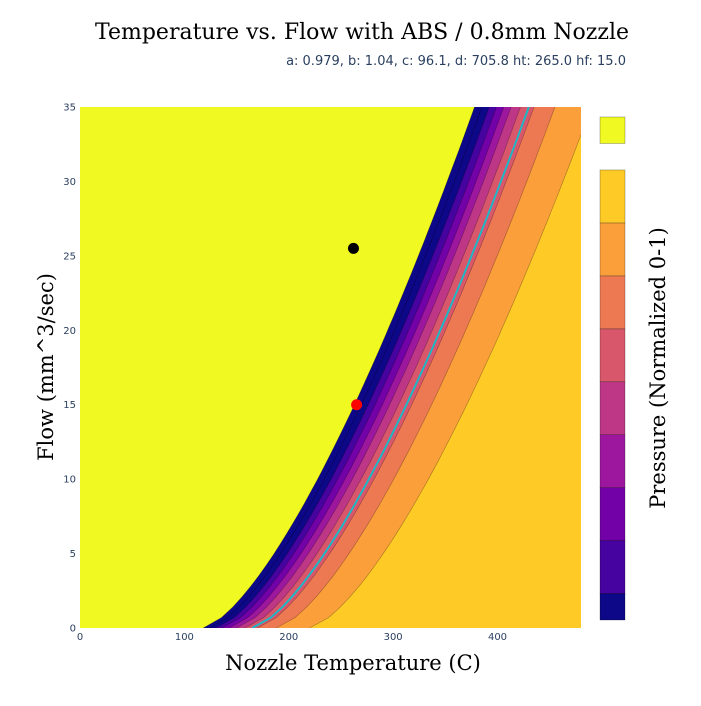 Image resolution: width=701 pixels, height=706 pixels. Describe the element at coordinates (393, 637) in the screenshot. I see `x-tick-label: 300` at that location.